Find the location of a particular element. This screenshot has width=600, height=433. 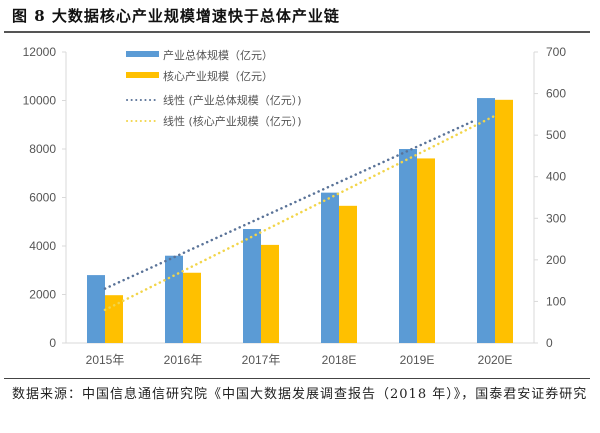

x-tick-label: 2017年 is located at coordinates (261, 360).